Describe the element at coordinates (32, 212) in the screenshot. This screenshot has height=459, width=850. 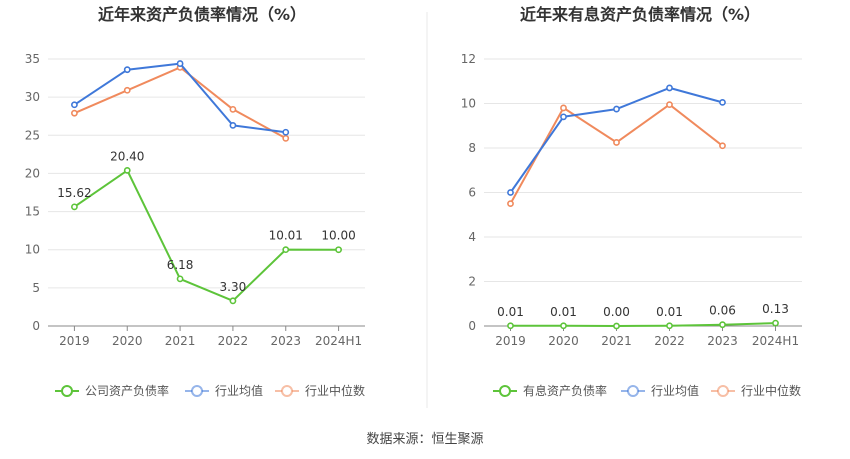
I see `chart1-y-tick-label: 15` at that location.